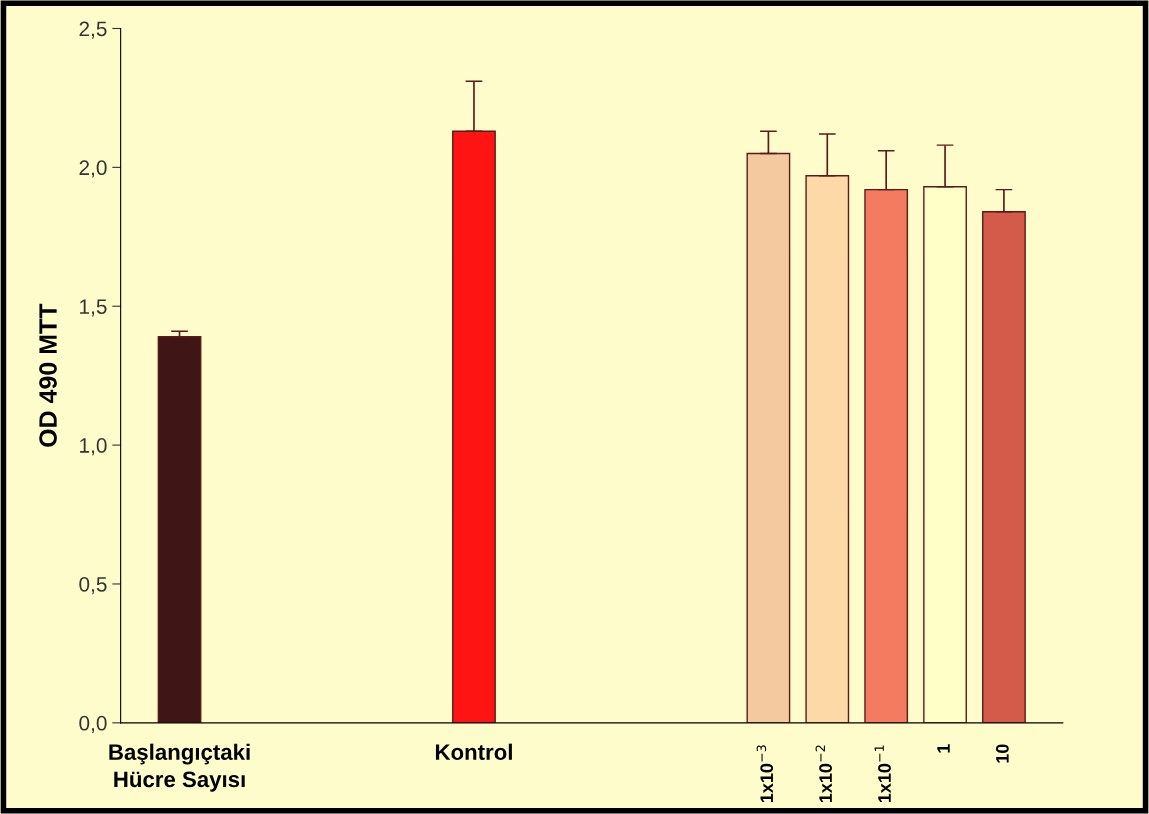 Image resolution: width=1149 pixels, height=814 pixels. I want to click on x-tick-label: 1x10$^{−1}$, so click(882, 774).